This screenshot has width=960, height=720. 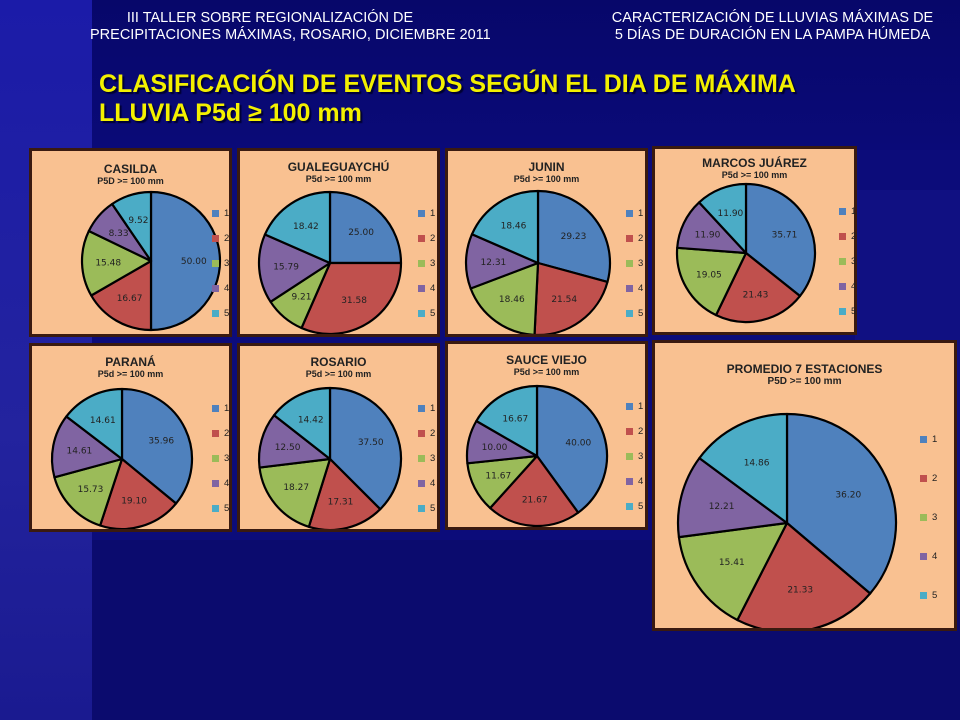 What do you see at coordinates (306, 227) in the screenshot?
I see `pie-label-5: 18.42` at bounding box center [306, 227].